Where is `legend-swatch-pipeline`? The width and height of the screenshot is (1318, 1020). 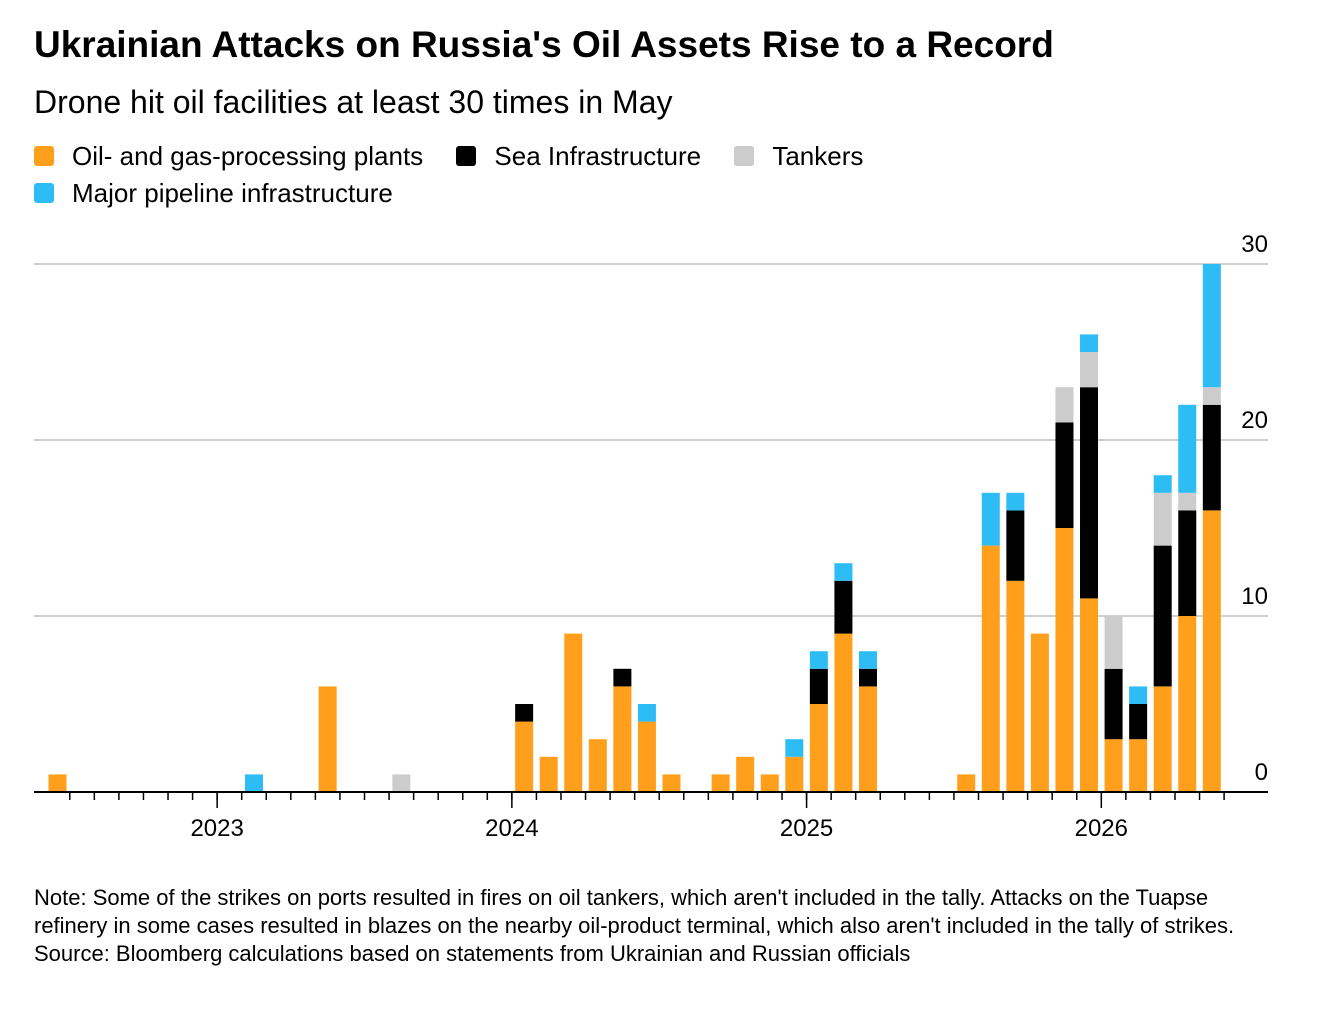 legend-swatch-pipeline is located at coordinates (44, 193).